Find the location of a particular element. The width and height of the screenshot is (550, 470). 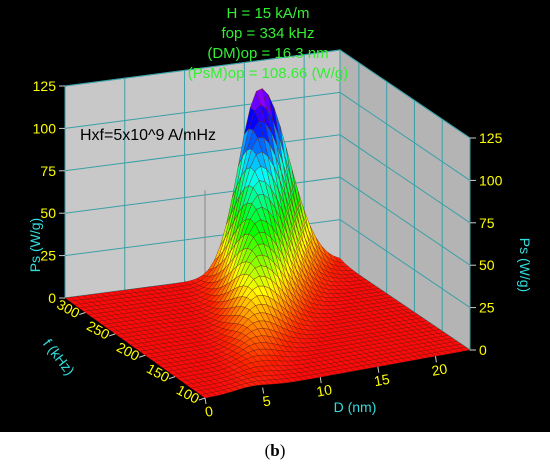

z-tick-label-right-2: 50 is located at coordinates (487, 265).